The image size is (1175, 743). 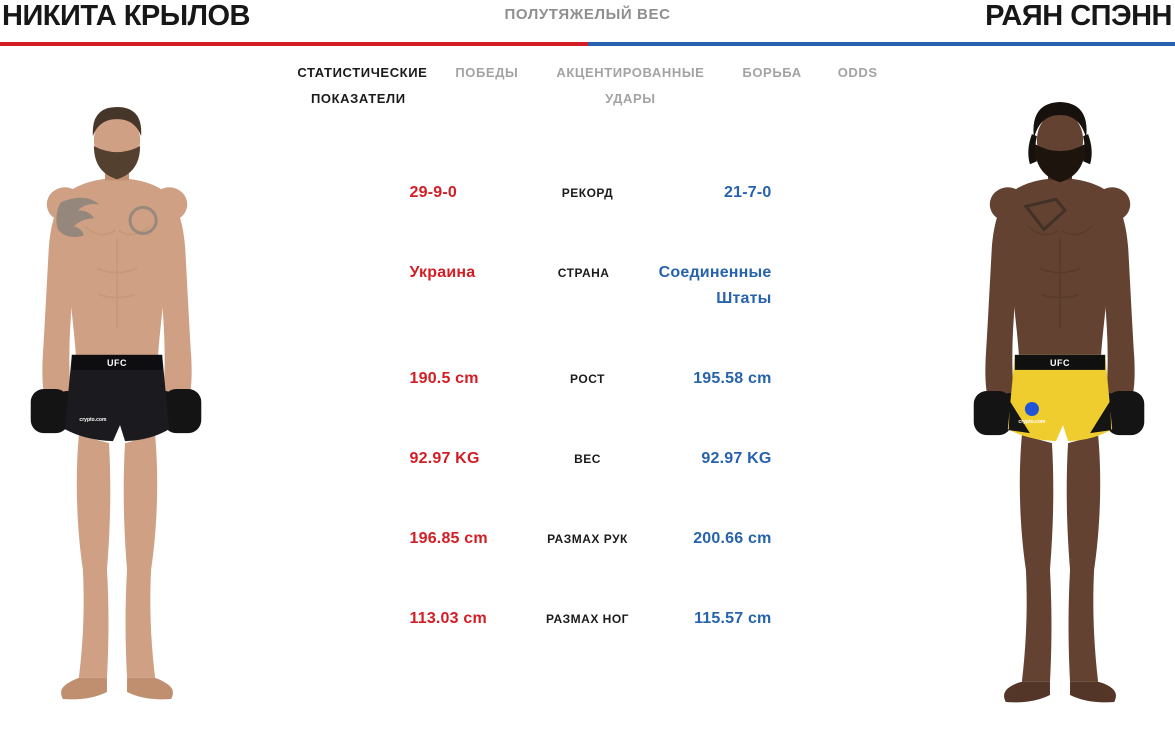 I want to click on right-height-value: 195.58 cm, so click(x=732, y=378).